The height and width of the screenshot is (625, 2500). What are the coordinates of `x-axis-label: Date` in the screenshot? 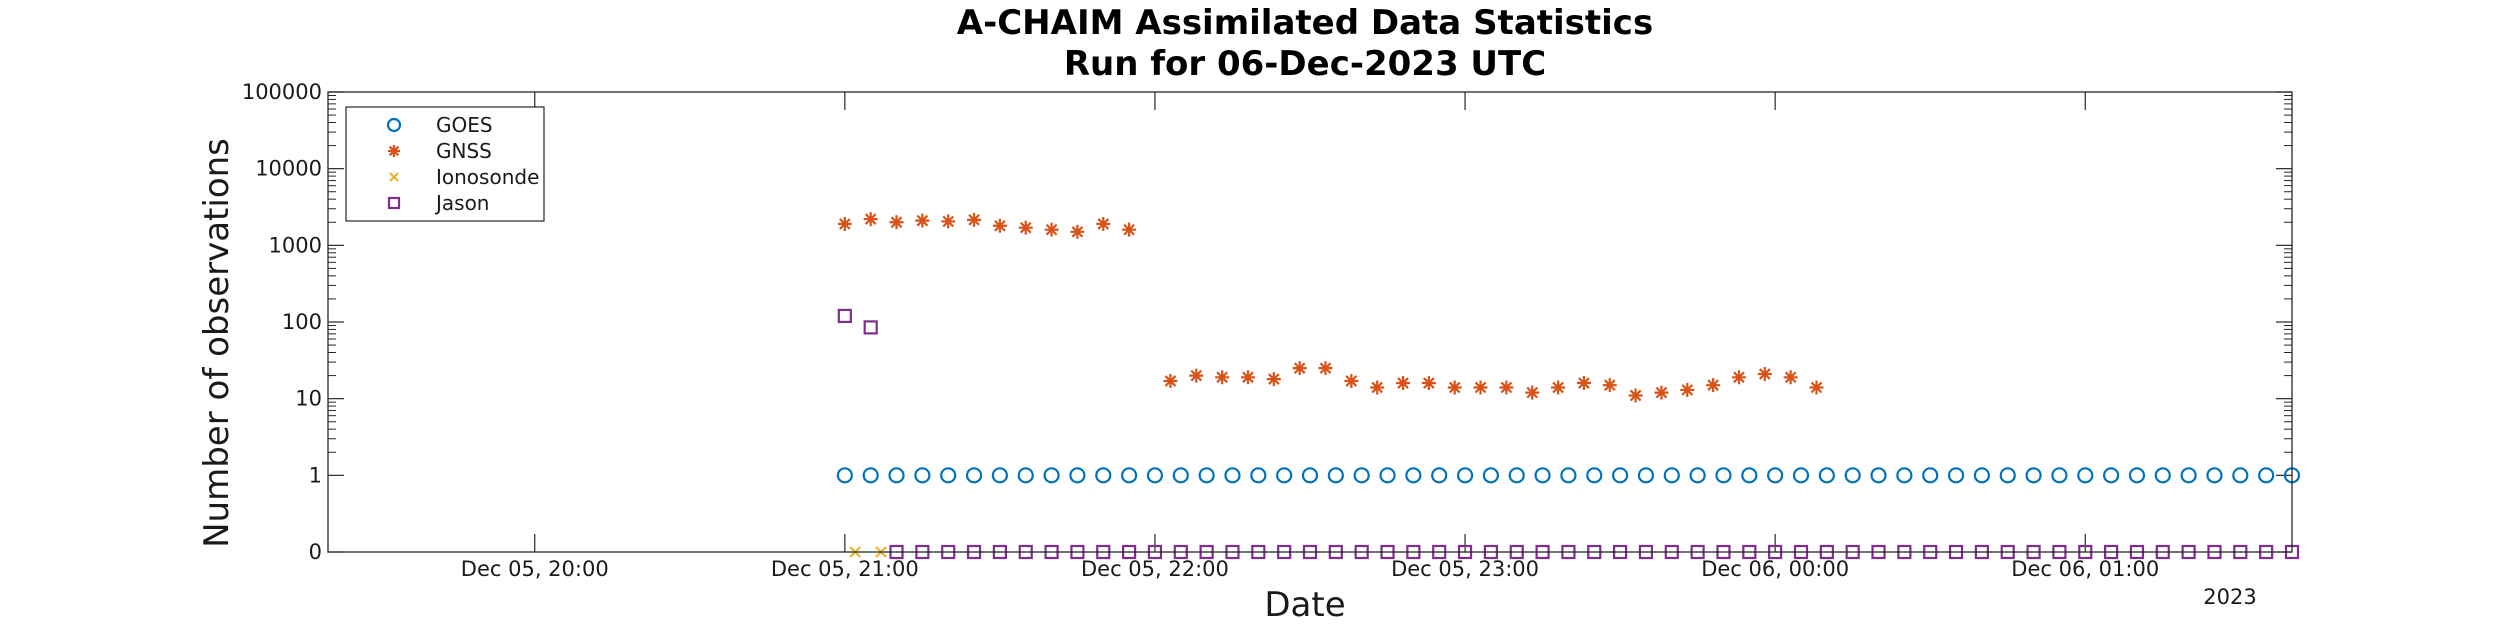 It's located at (1304, 605).